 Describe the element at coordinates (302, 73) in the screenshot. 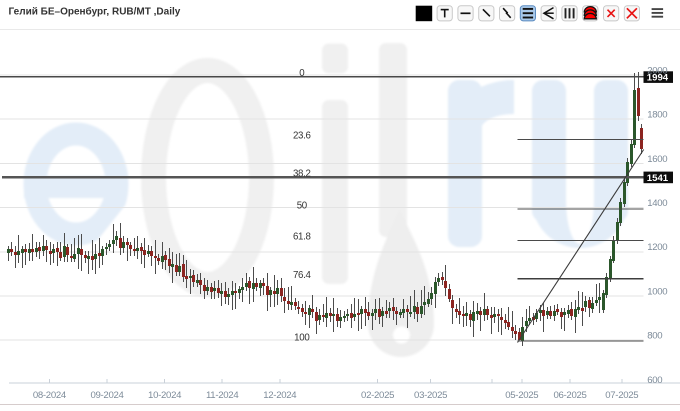

I see `svg-text: 0` at that location.